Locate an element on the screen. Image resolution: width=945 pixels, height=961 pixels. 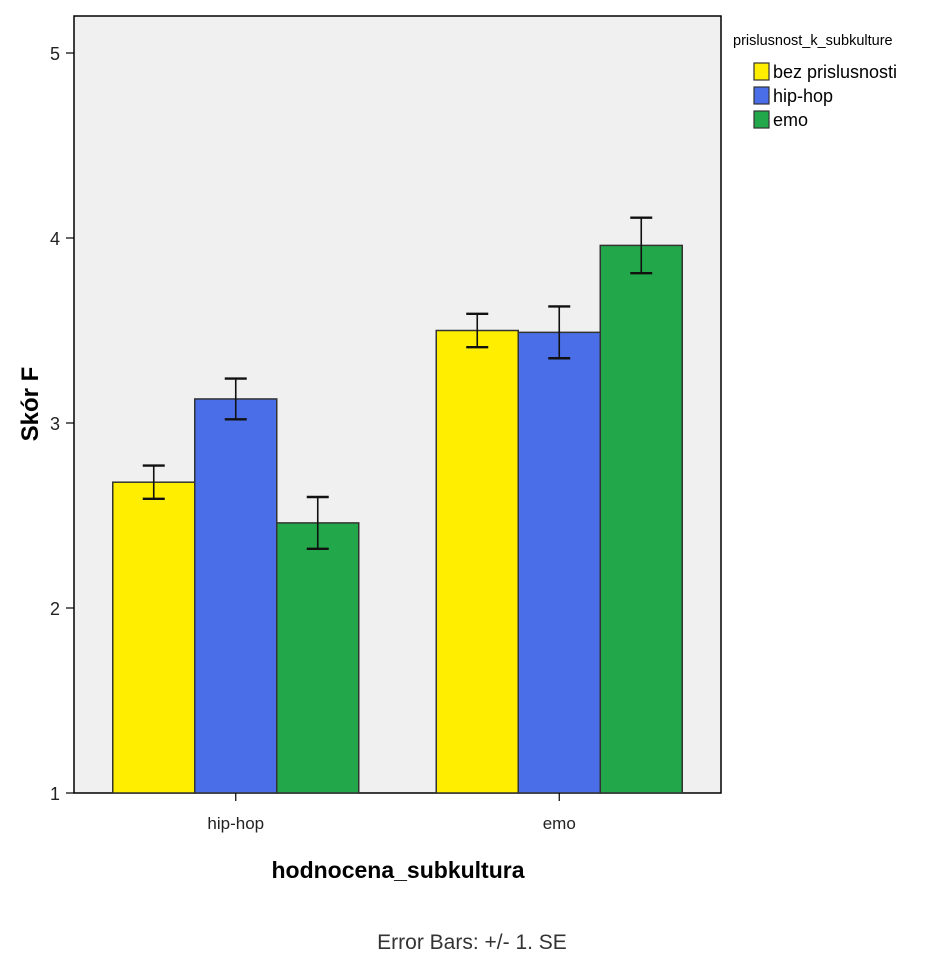
x-tick-label: hip-hop is located at coordinates (235, 823).